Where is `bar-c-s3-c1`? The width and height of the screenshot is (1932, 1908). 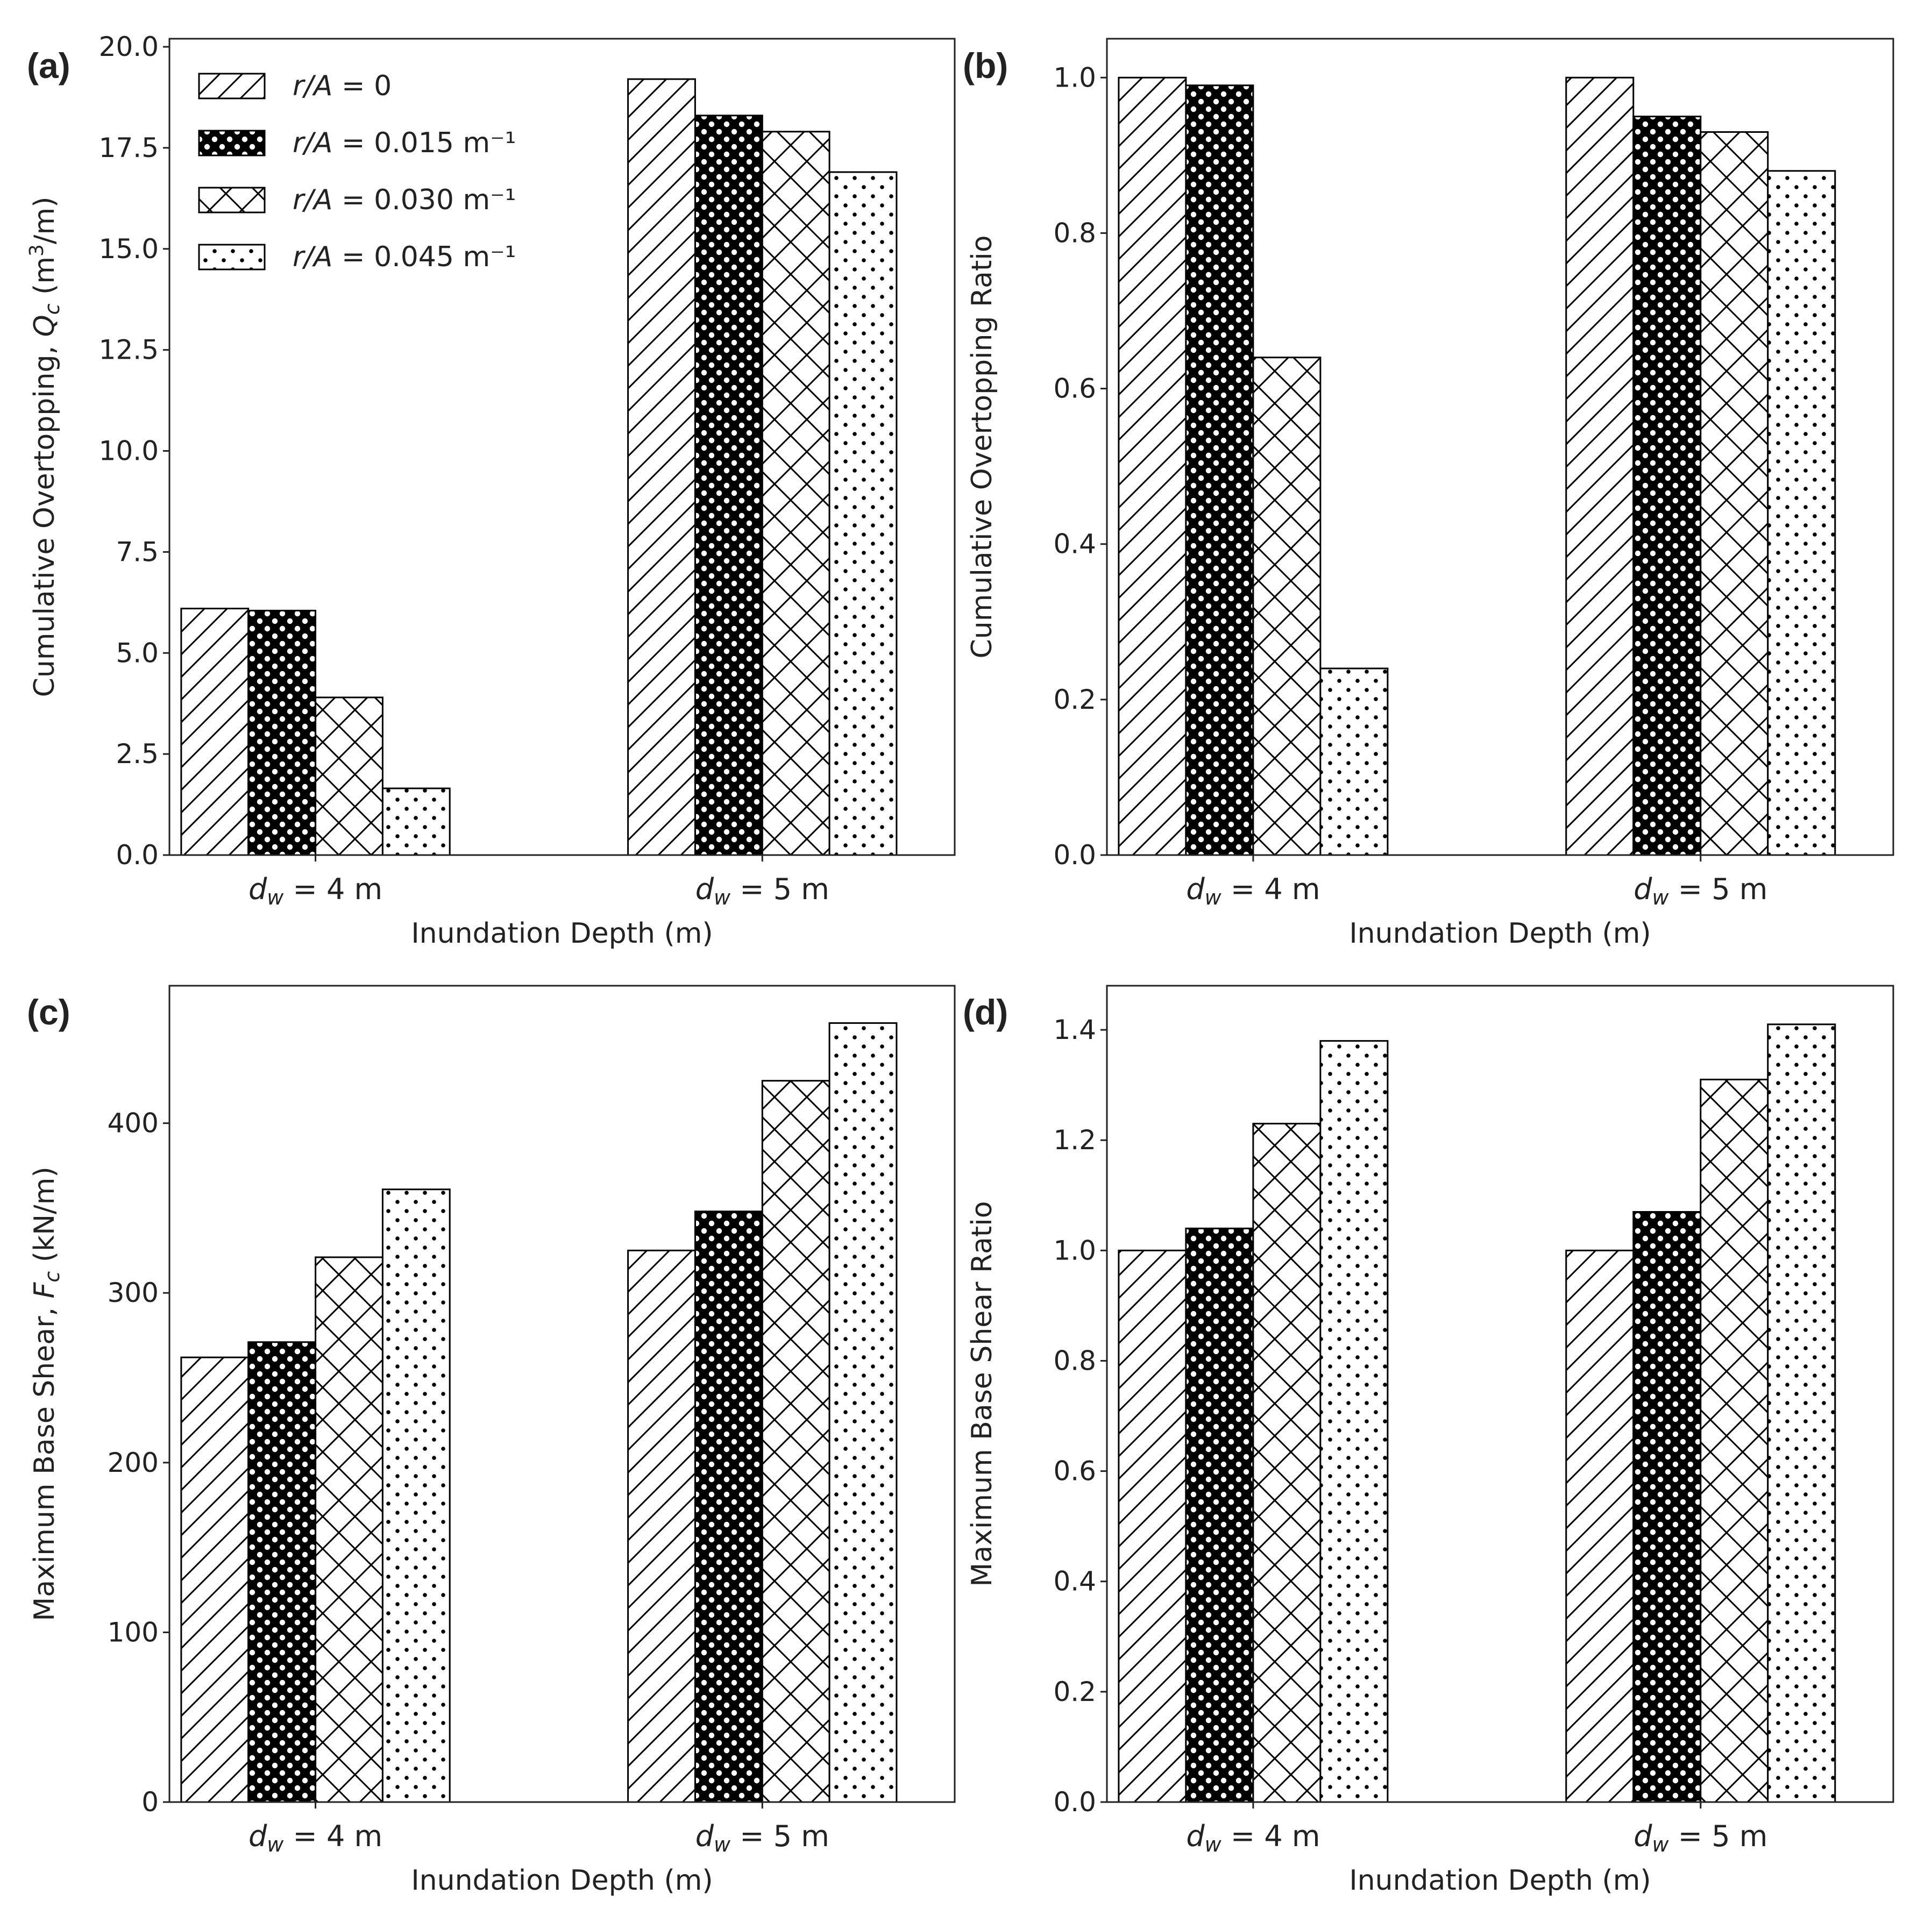 bar-c-s3-c1 is located at coordinates (863, 1413).